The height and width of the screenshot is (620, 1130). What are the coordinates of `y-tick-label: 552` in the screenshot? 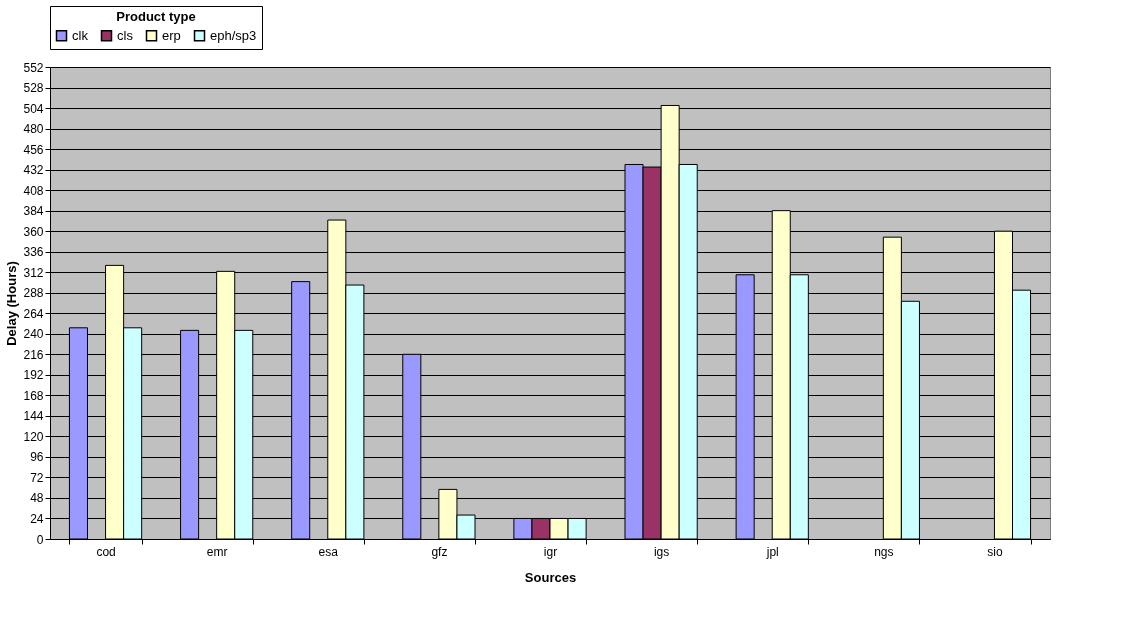 It's located at (33, 67).